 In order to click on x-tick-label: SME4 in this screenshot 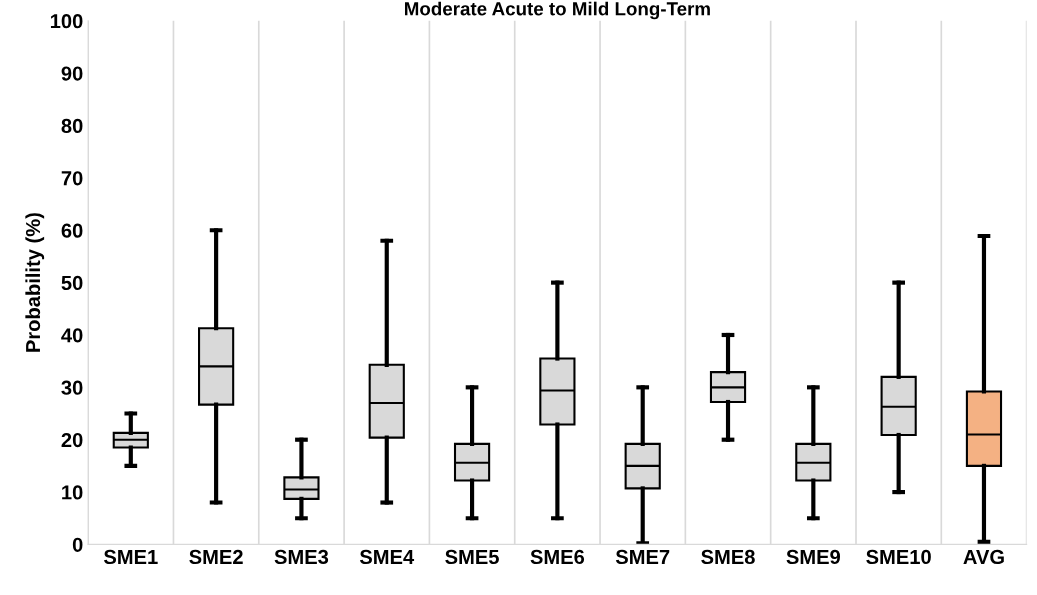, I will do `click(387, 557)`.